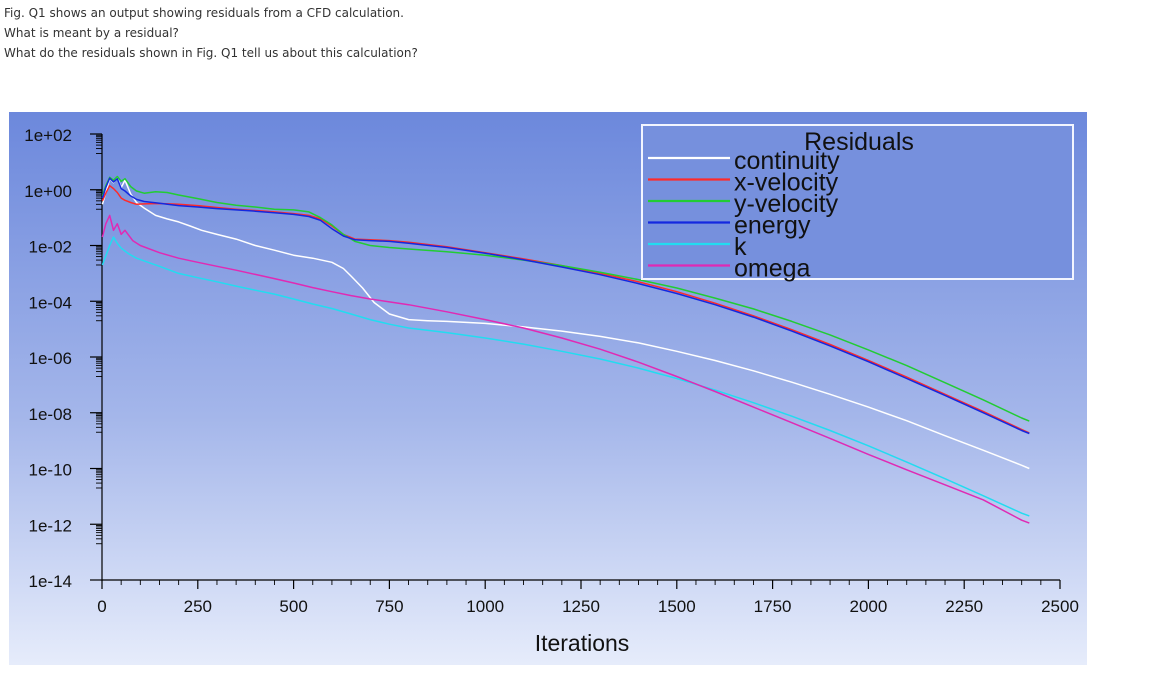 The width and height of the screenshot is (1167, 685). What do you see at coordinates (50, 525) in the screenshot?
I see `y-tick-label: 1e-12` at bounding box center [50, 525].